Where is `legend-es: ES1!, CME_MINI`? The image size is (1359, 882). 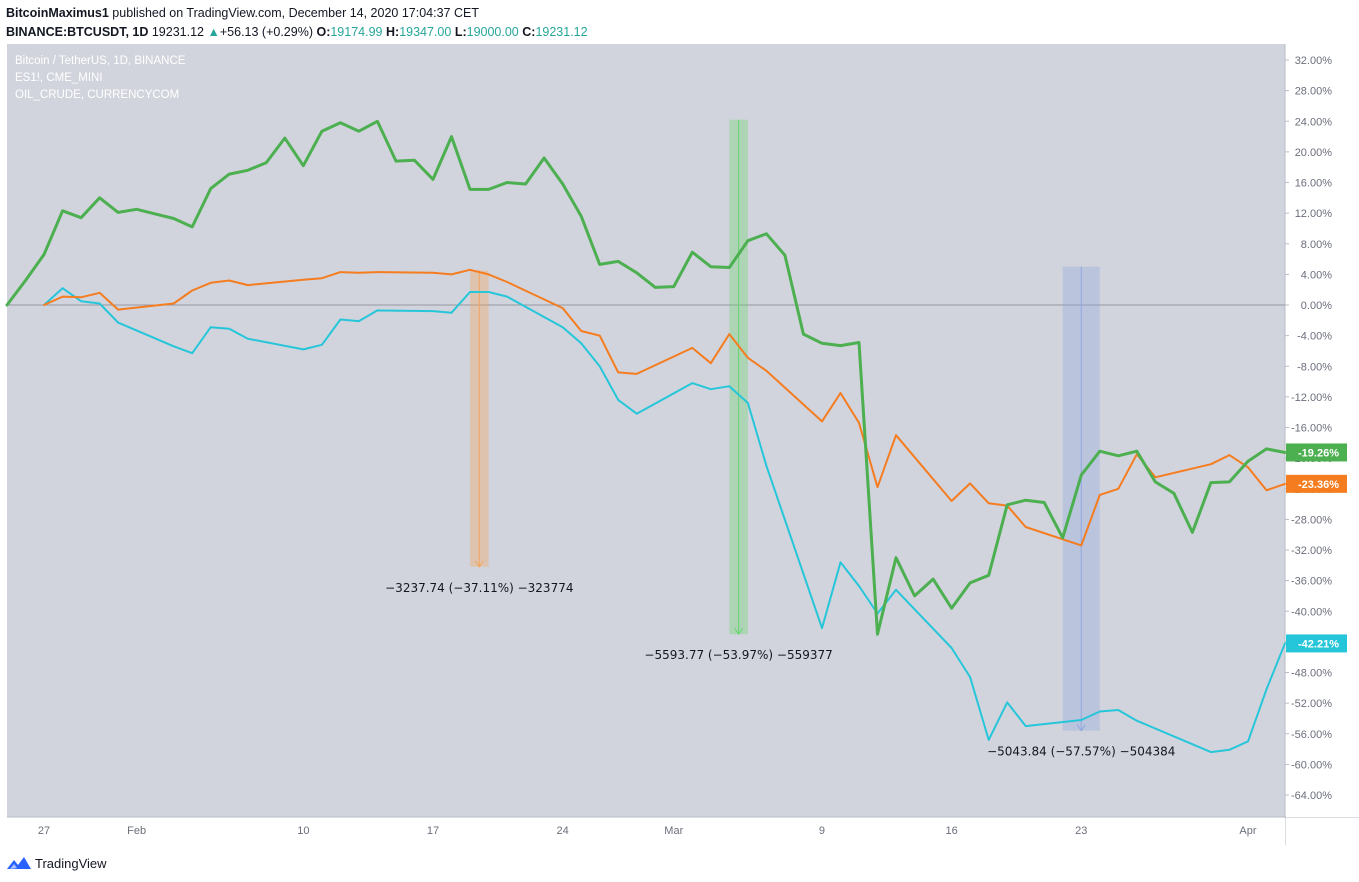
legend-es: ES1!, CME_MINI is located at coordinates (59, 78).